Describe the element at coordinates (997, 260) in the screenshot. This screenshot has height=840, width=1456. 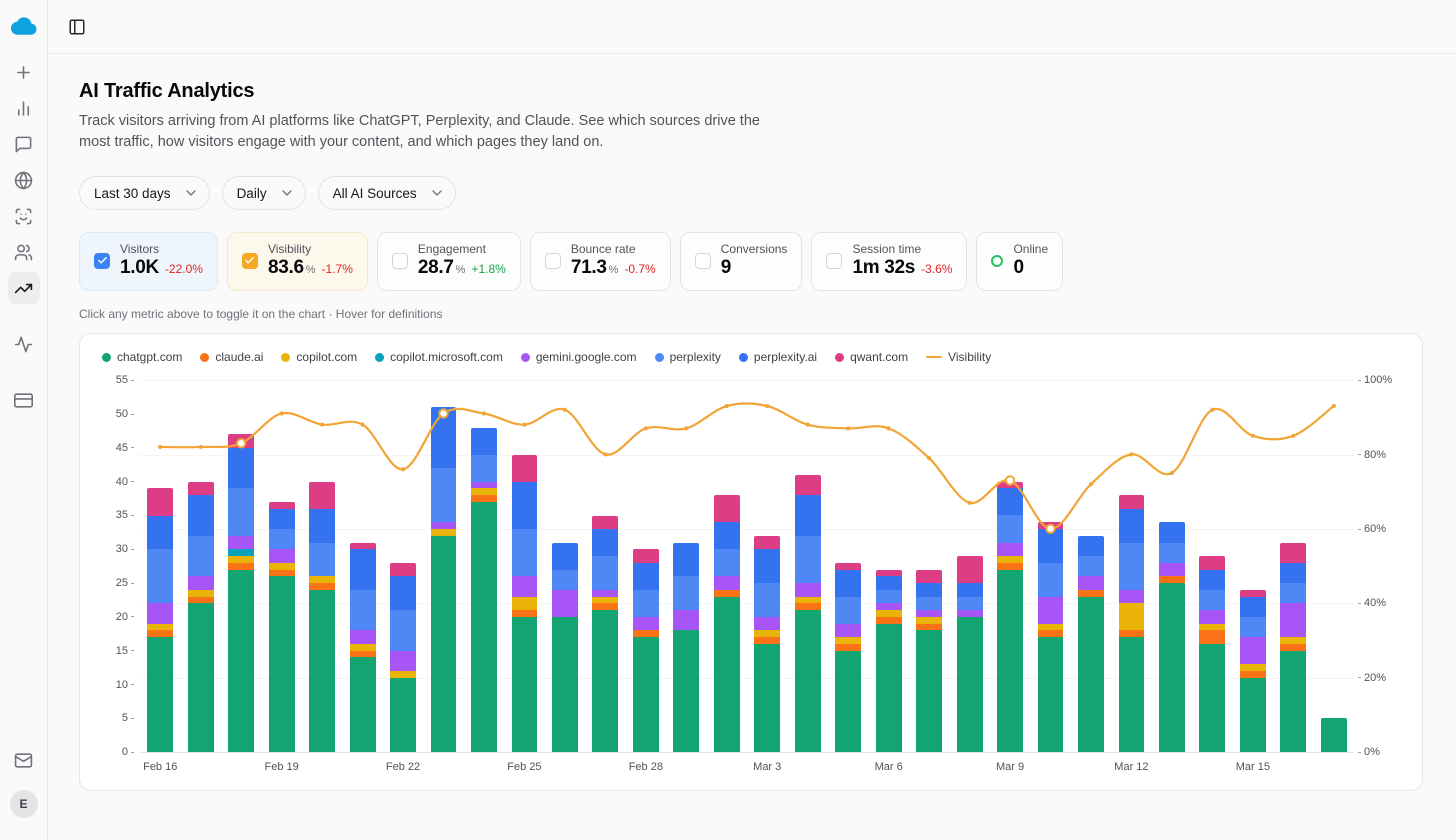
I see `online-indicator` at that location.